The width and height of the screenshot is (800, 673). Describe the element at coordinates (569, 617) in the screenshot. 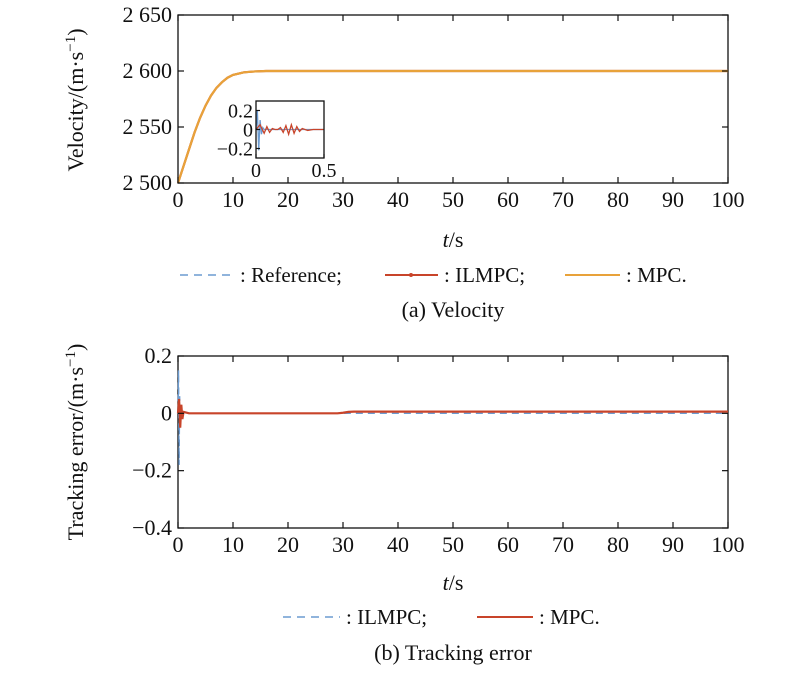

I see `legend-mpc-error-label: : MPC.` at that location.